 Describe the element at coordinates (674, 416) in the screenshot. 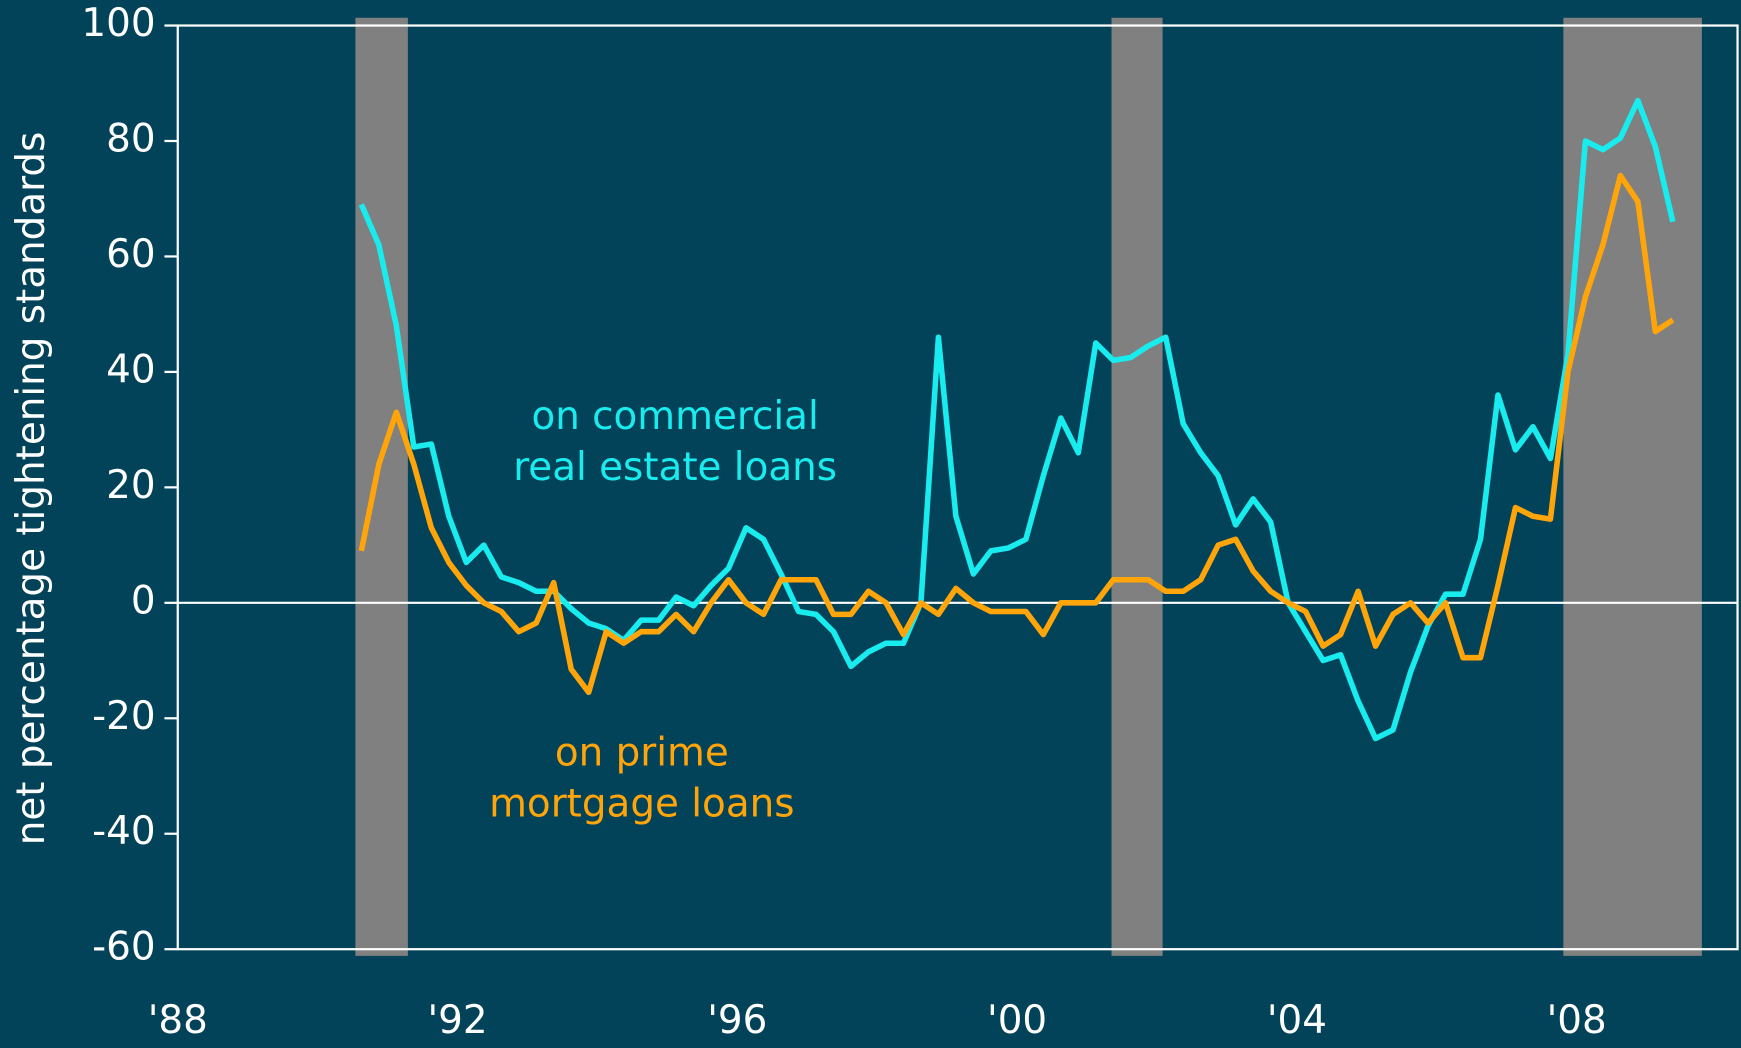

I see `annotation: on commercial` at that location.